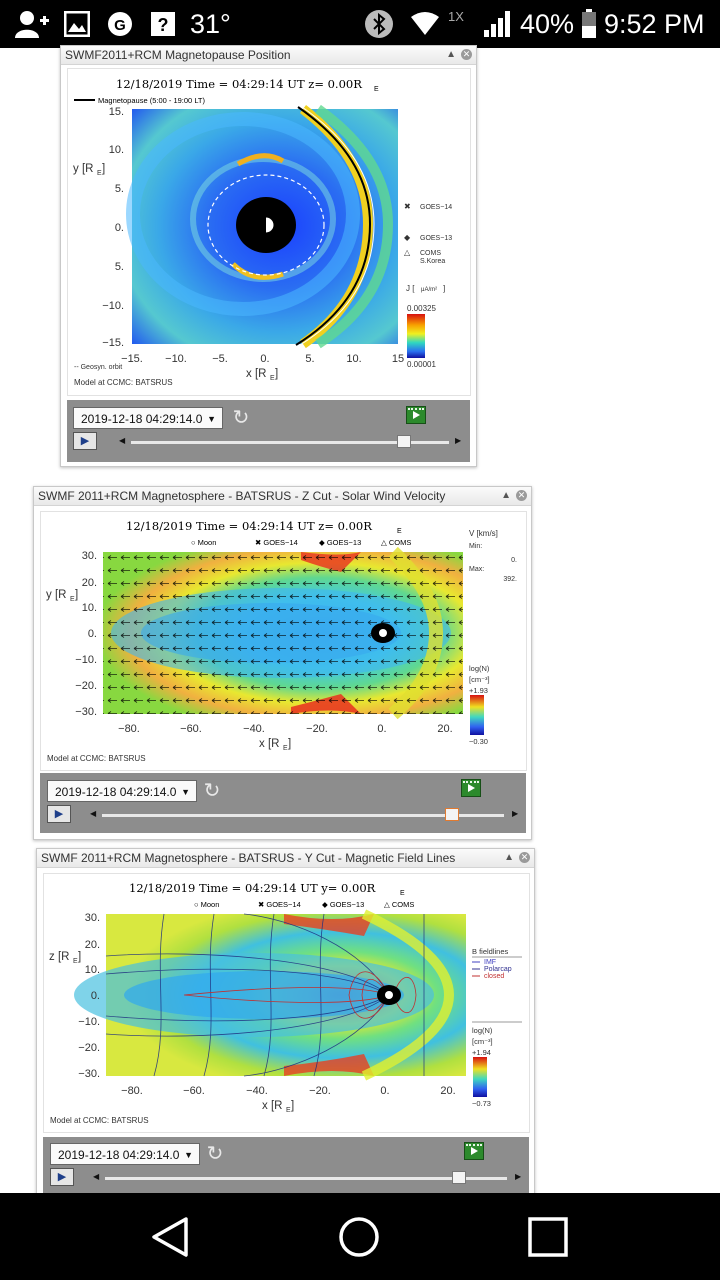  What do you see at coordinates (456, 16) in the screenshot?
I see `zoom-indicator: 1X` at bounding box center [456, 16].